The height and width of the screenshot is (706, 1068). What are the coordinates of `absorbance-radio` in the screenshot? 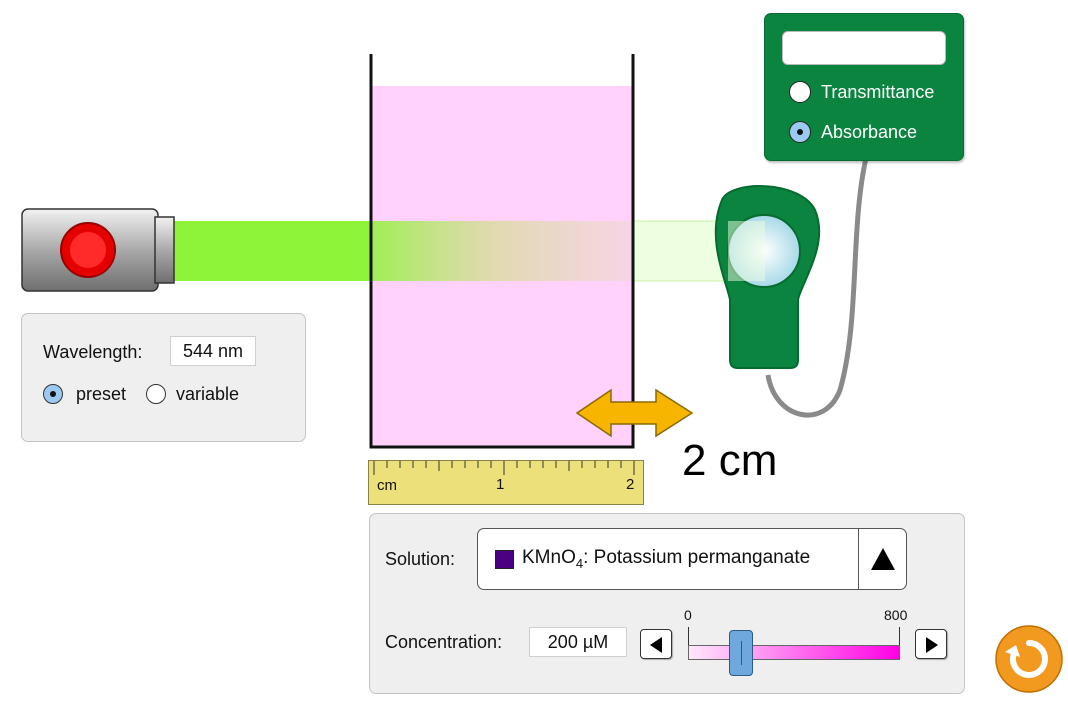 It's located at (800, 132).